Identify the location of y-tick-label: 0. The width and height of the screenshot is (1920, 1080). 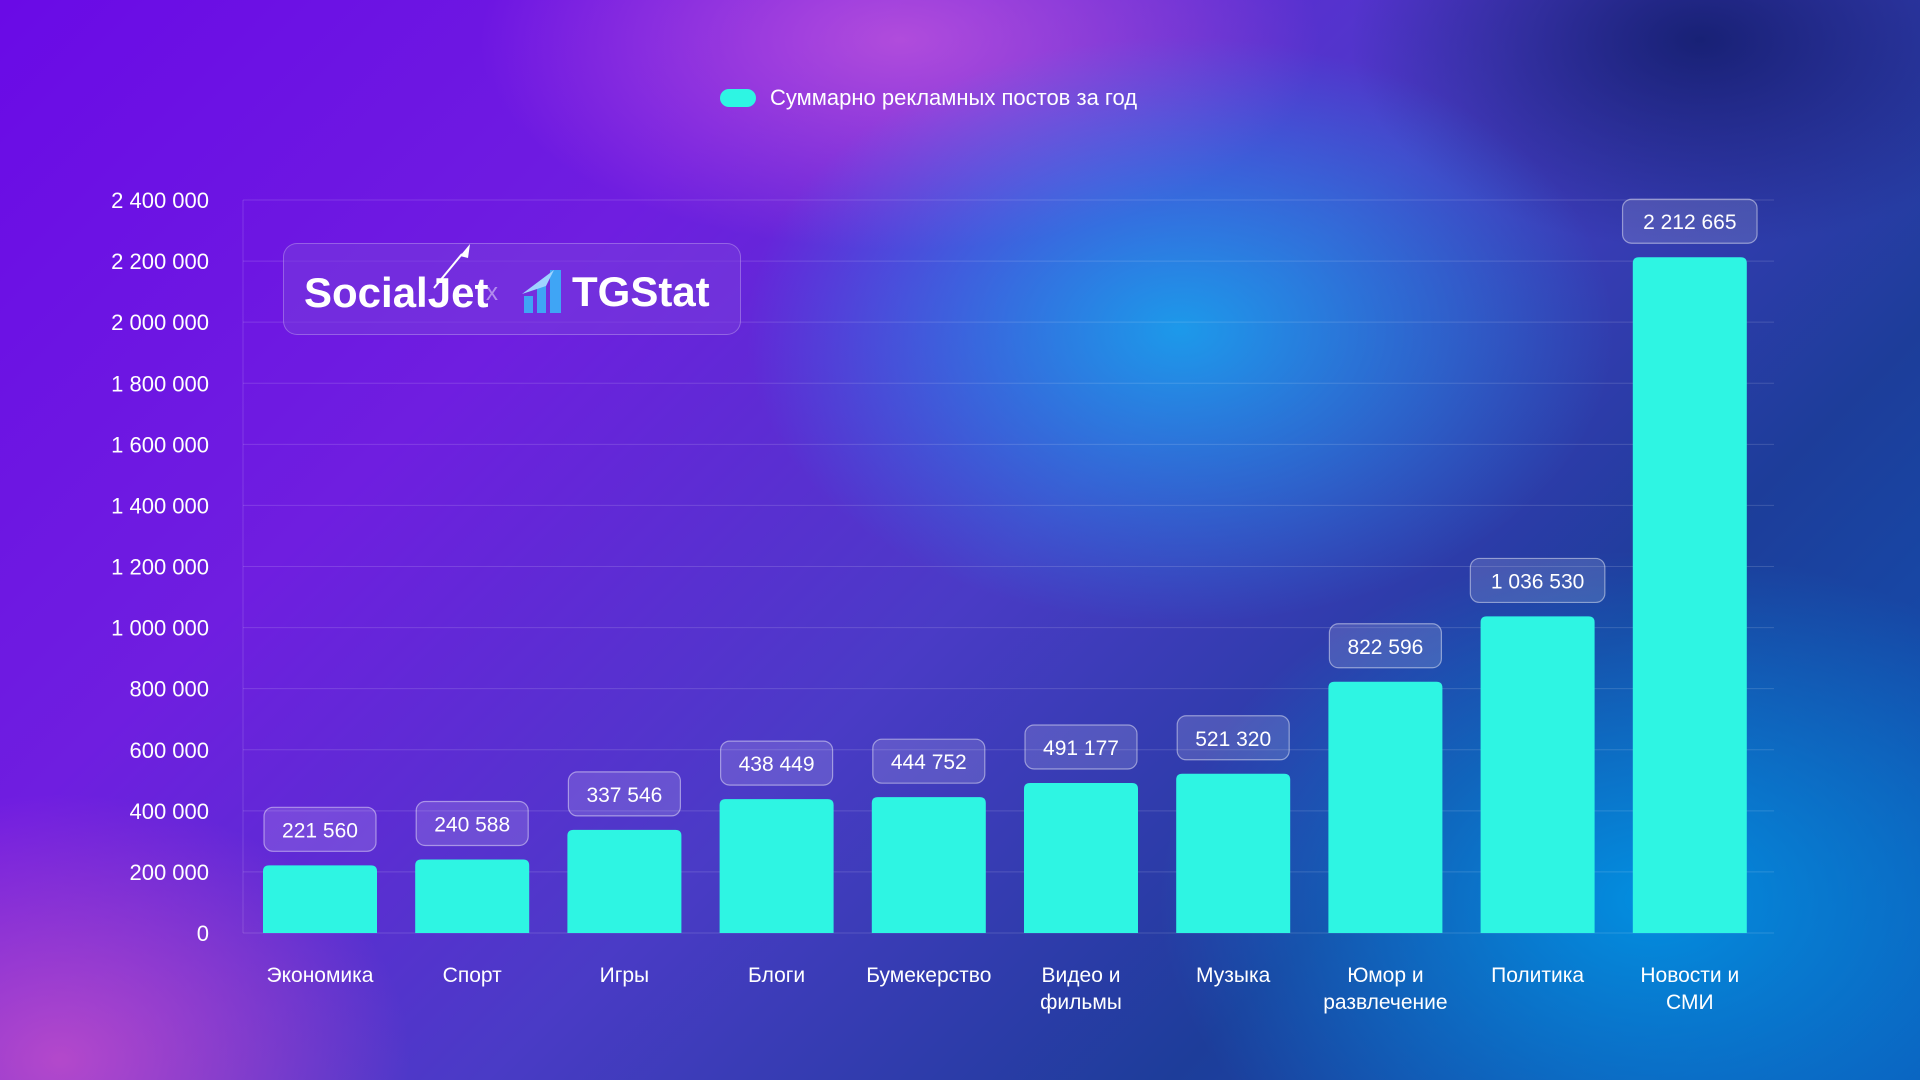
(203, 933).